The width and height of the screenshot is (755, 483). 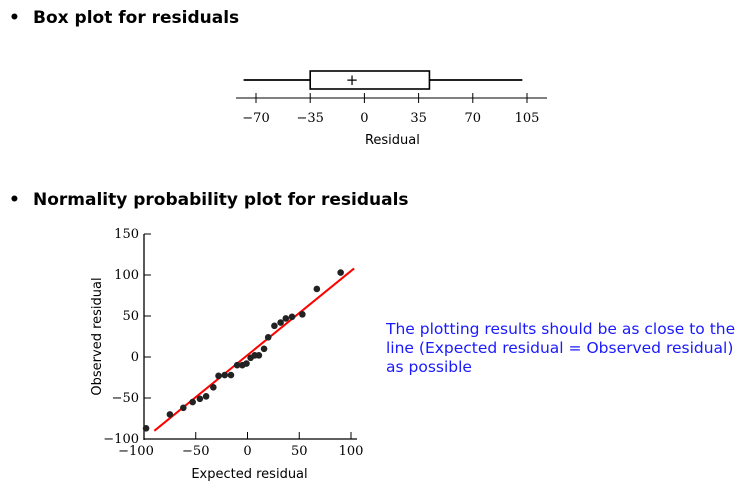 I want to click on bullet-box-plot: • Box plot for residuals, so click(x=124, y=18).